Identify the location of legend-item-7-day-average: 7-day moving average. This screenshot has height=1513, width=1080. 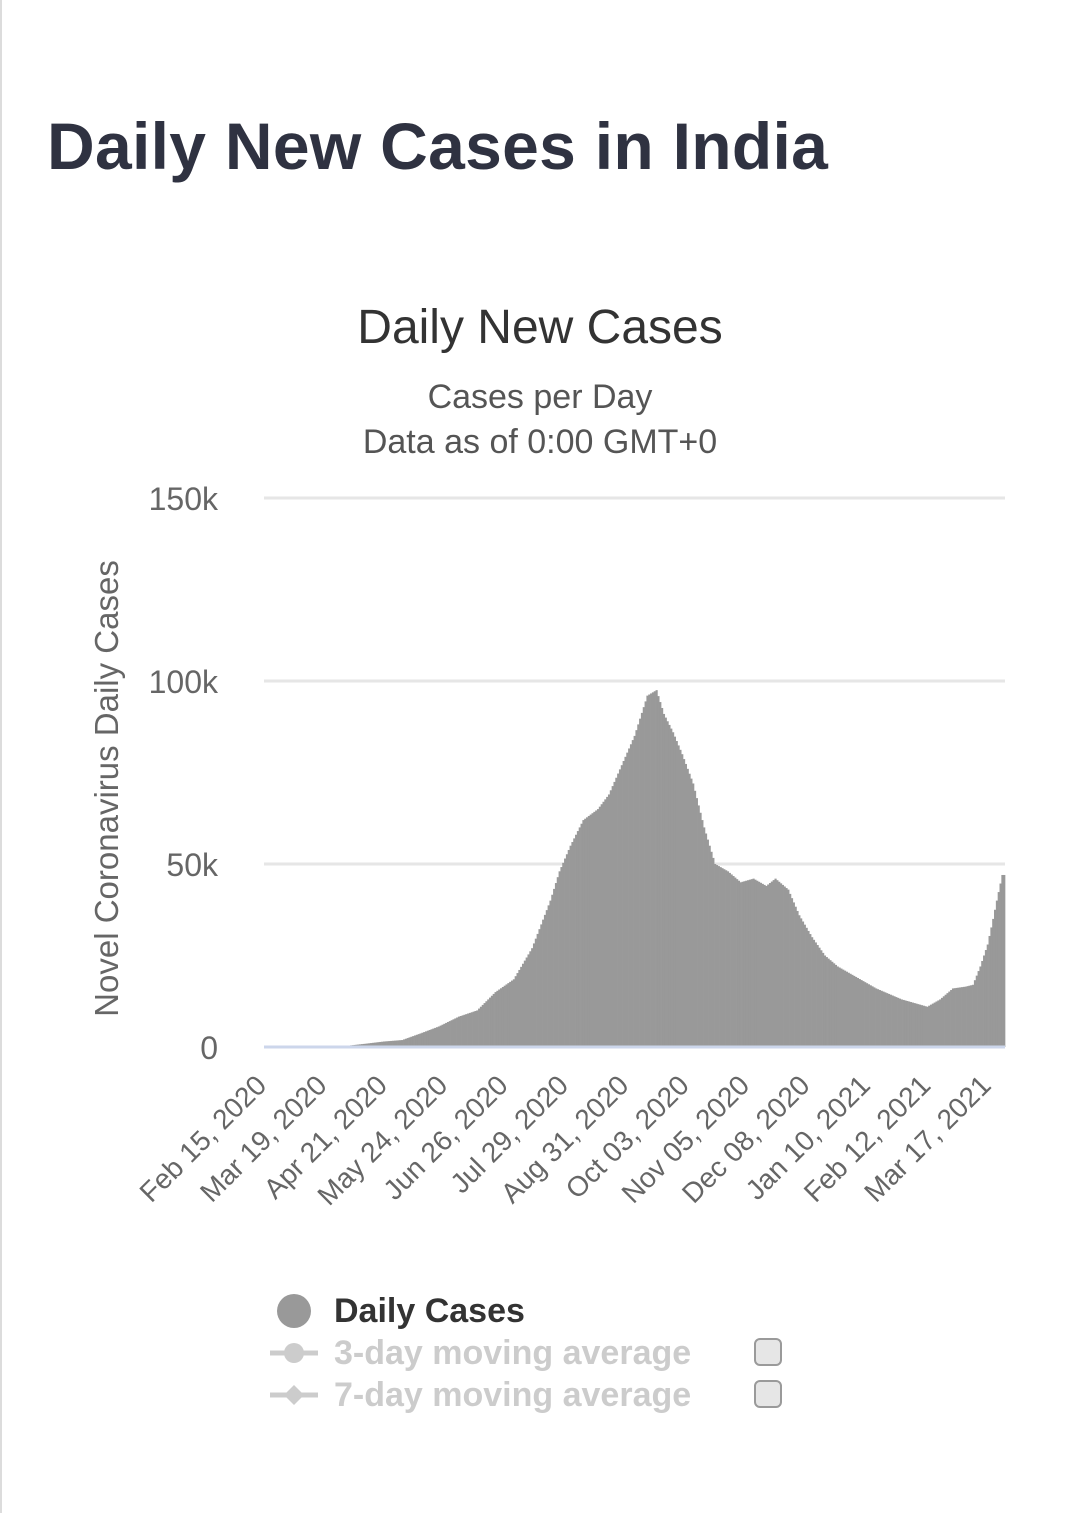
(548, 1395).